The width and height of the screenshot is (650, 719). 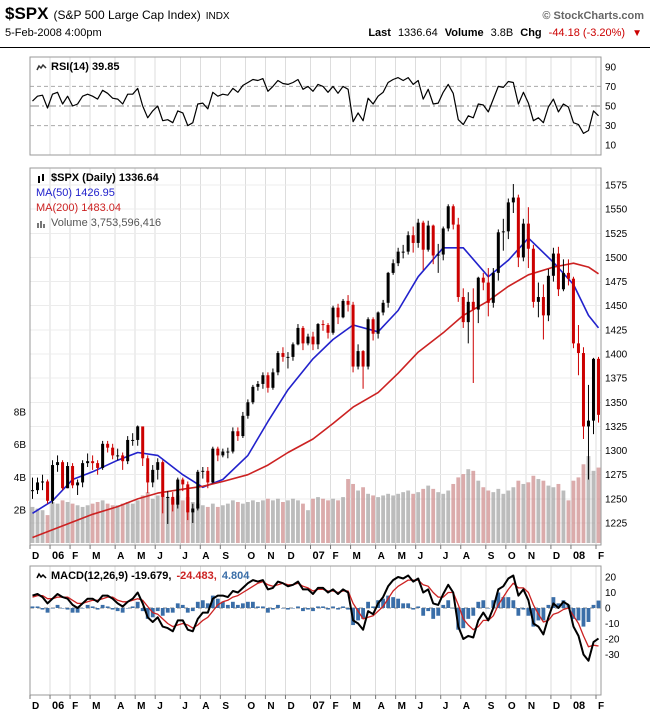 I want to click on last-label: Last, so click(x=379, y=33).